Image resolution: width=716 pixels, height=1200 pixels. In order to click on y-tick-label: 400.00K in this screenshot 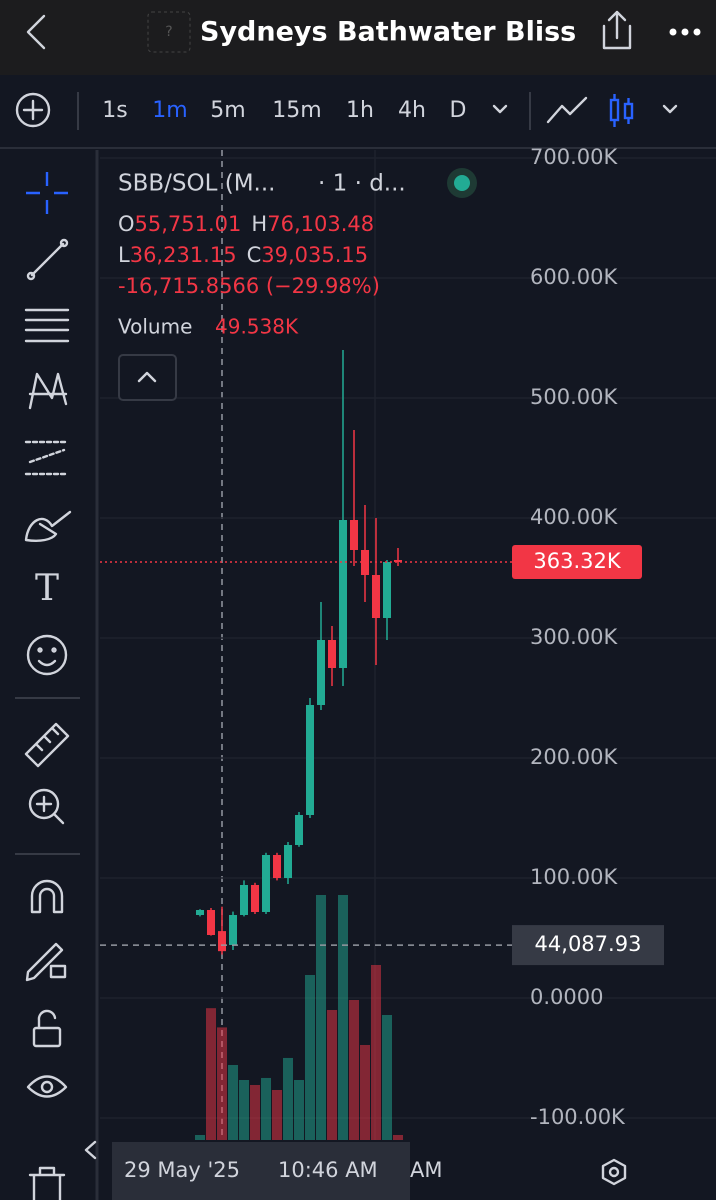, I will do `click(574, 517)`.